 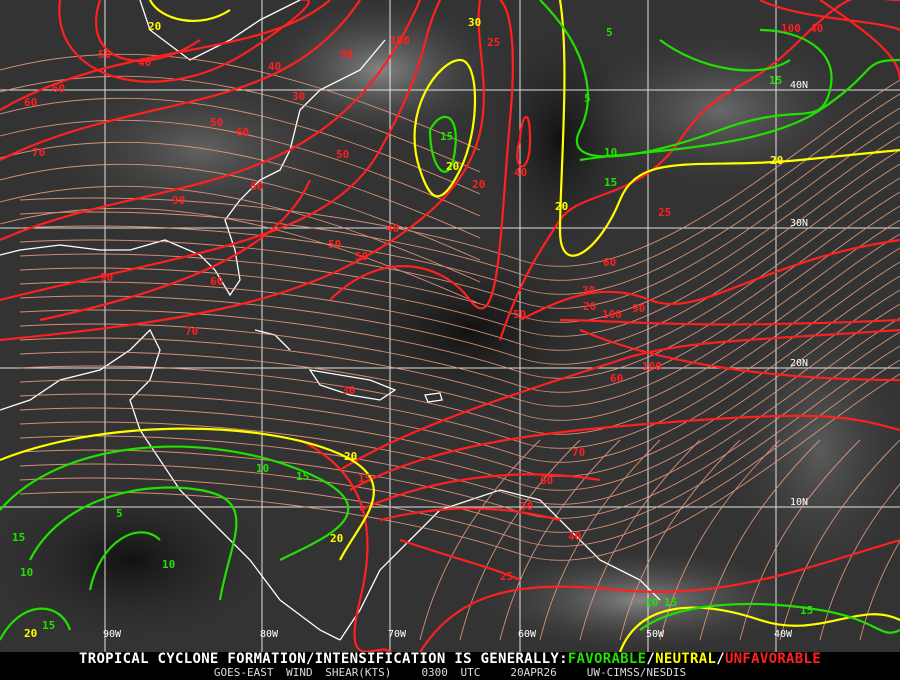 What do you see at coordinates (269, 634) in the screenshot?
I see `longitude-label: 80W` at bounding box center [269, 634].